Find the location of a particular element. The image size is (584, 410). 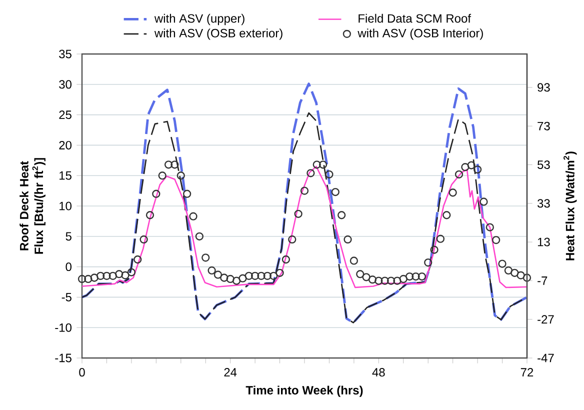

y-tick-label: 5 is located at coordinates (69, 236).